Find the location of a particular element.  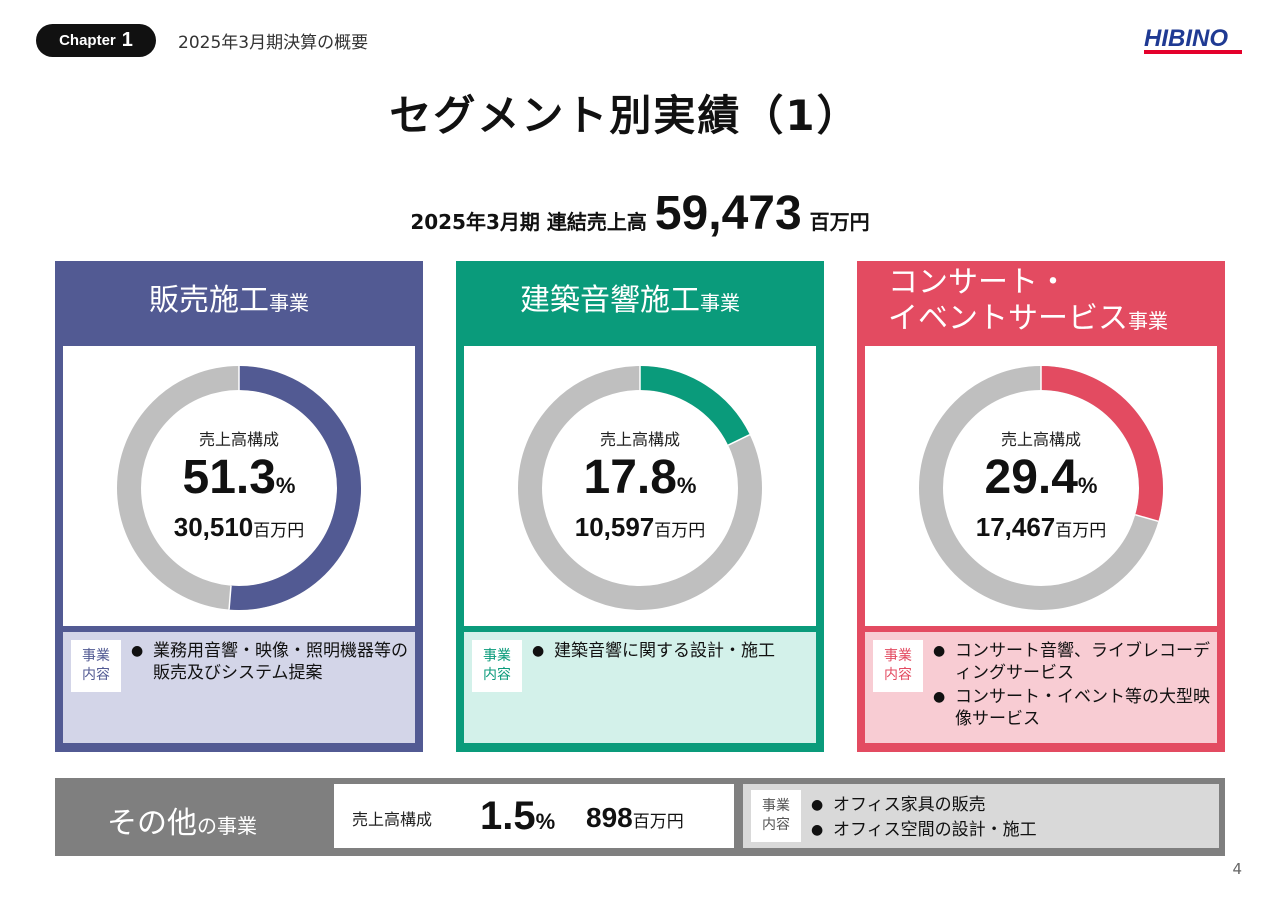

other-name-main: その他 is located at coordinates (152, 823).